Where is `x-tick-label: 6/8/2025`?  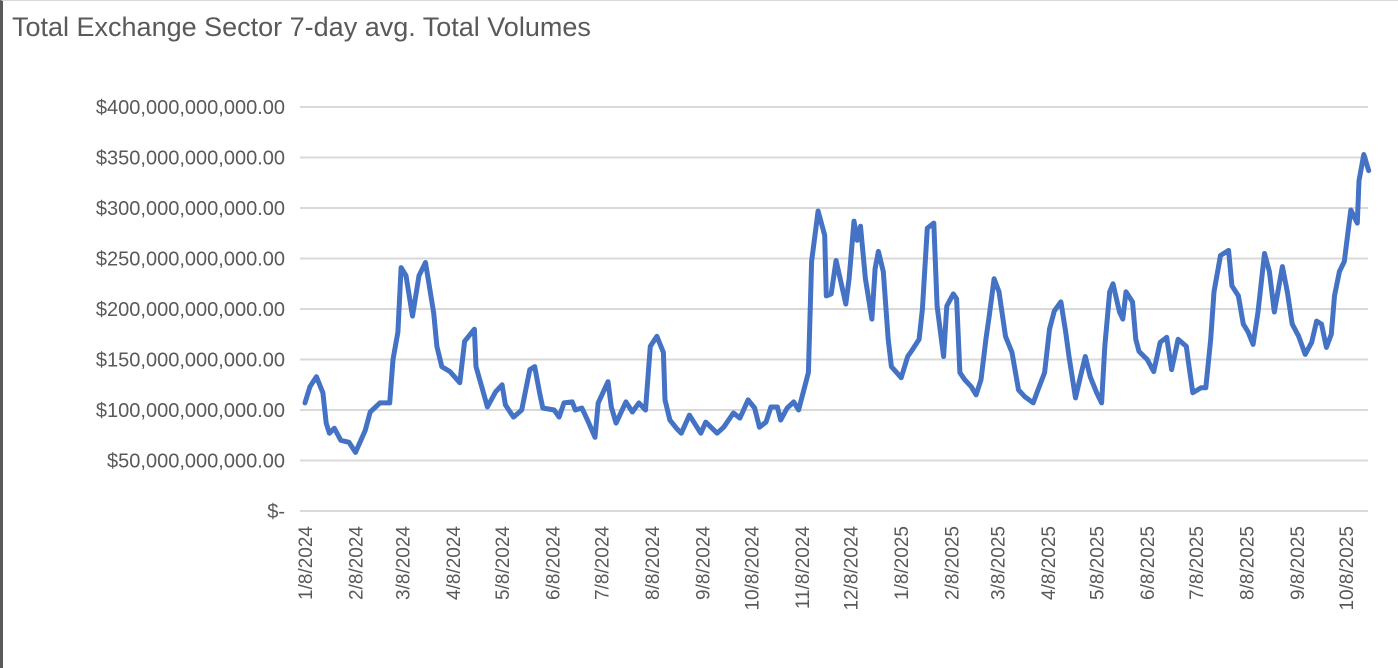 x-tick-label: 6/8/2025 is located at coordinates (1148, 563).